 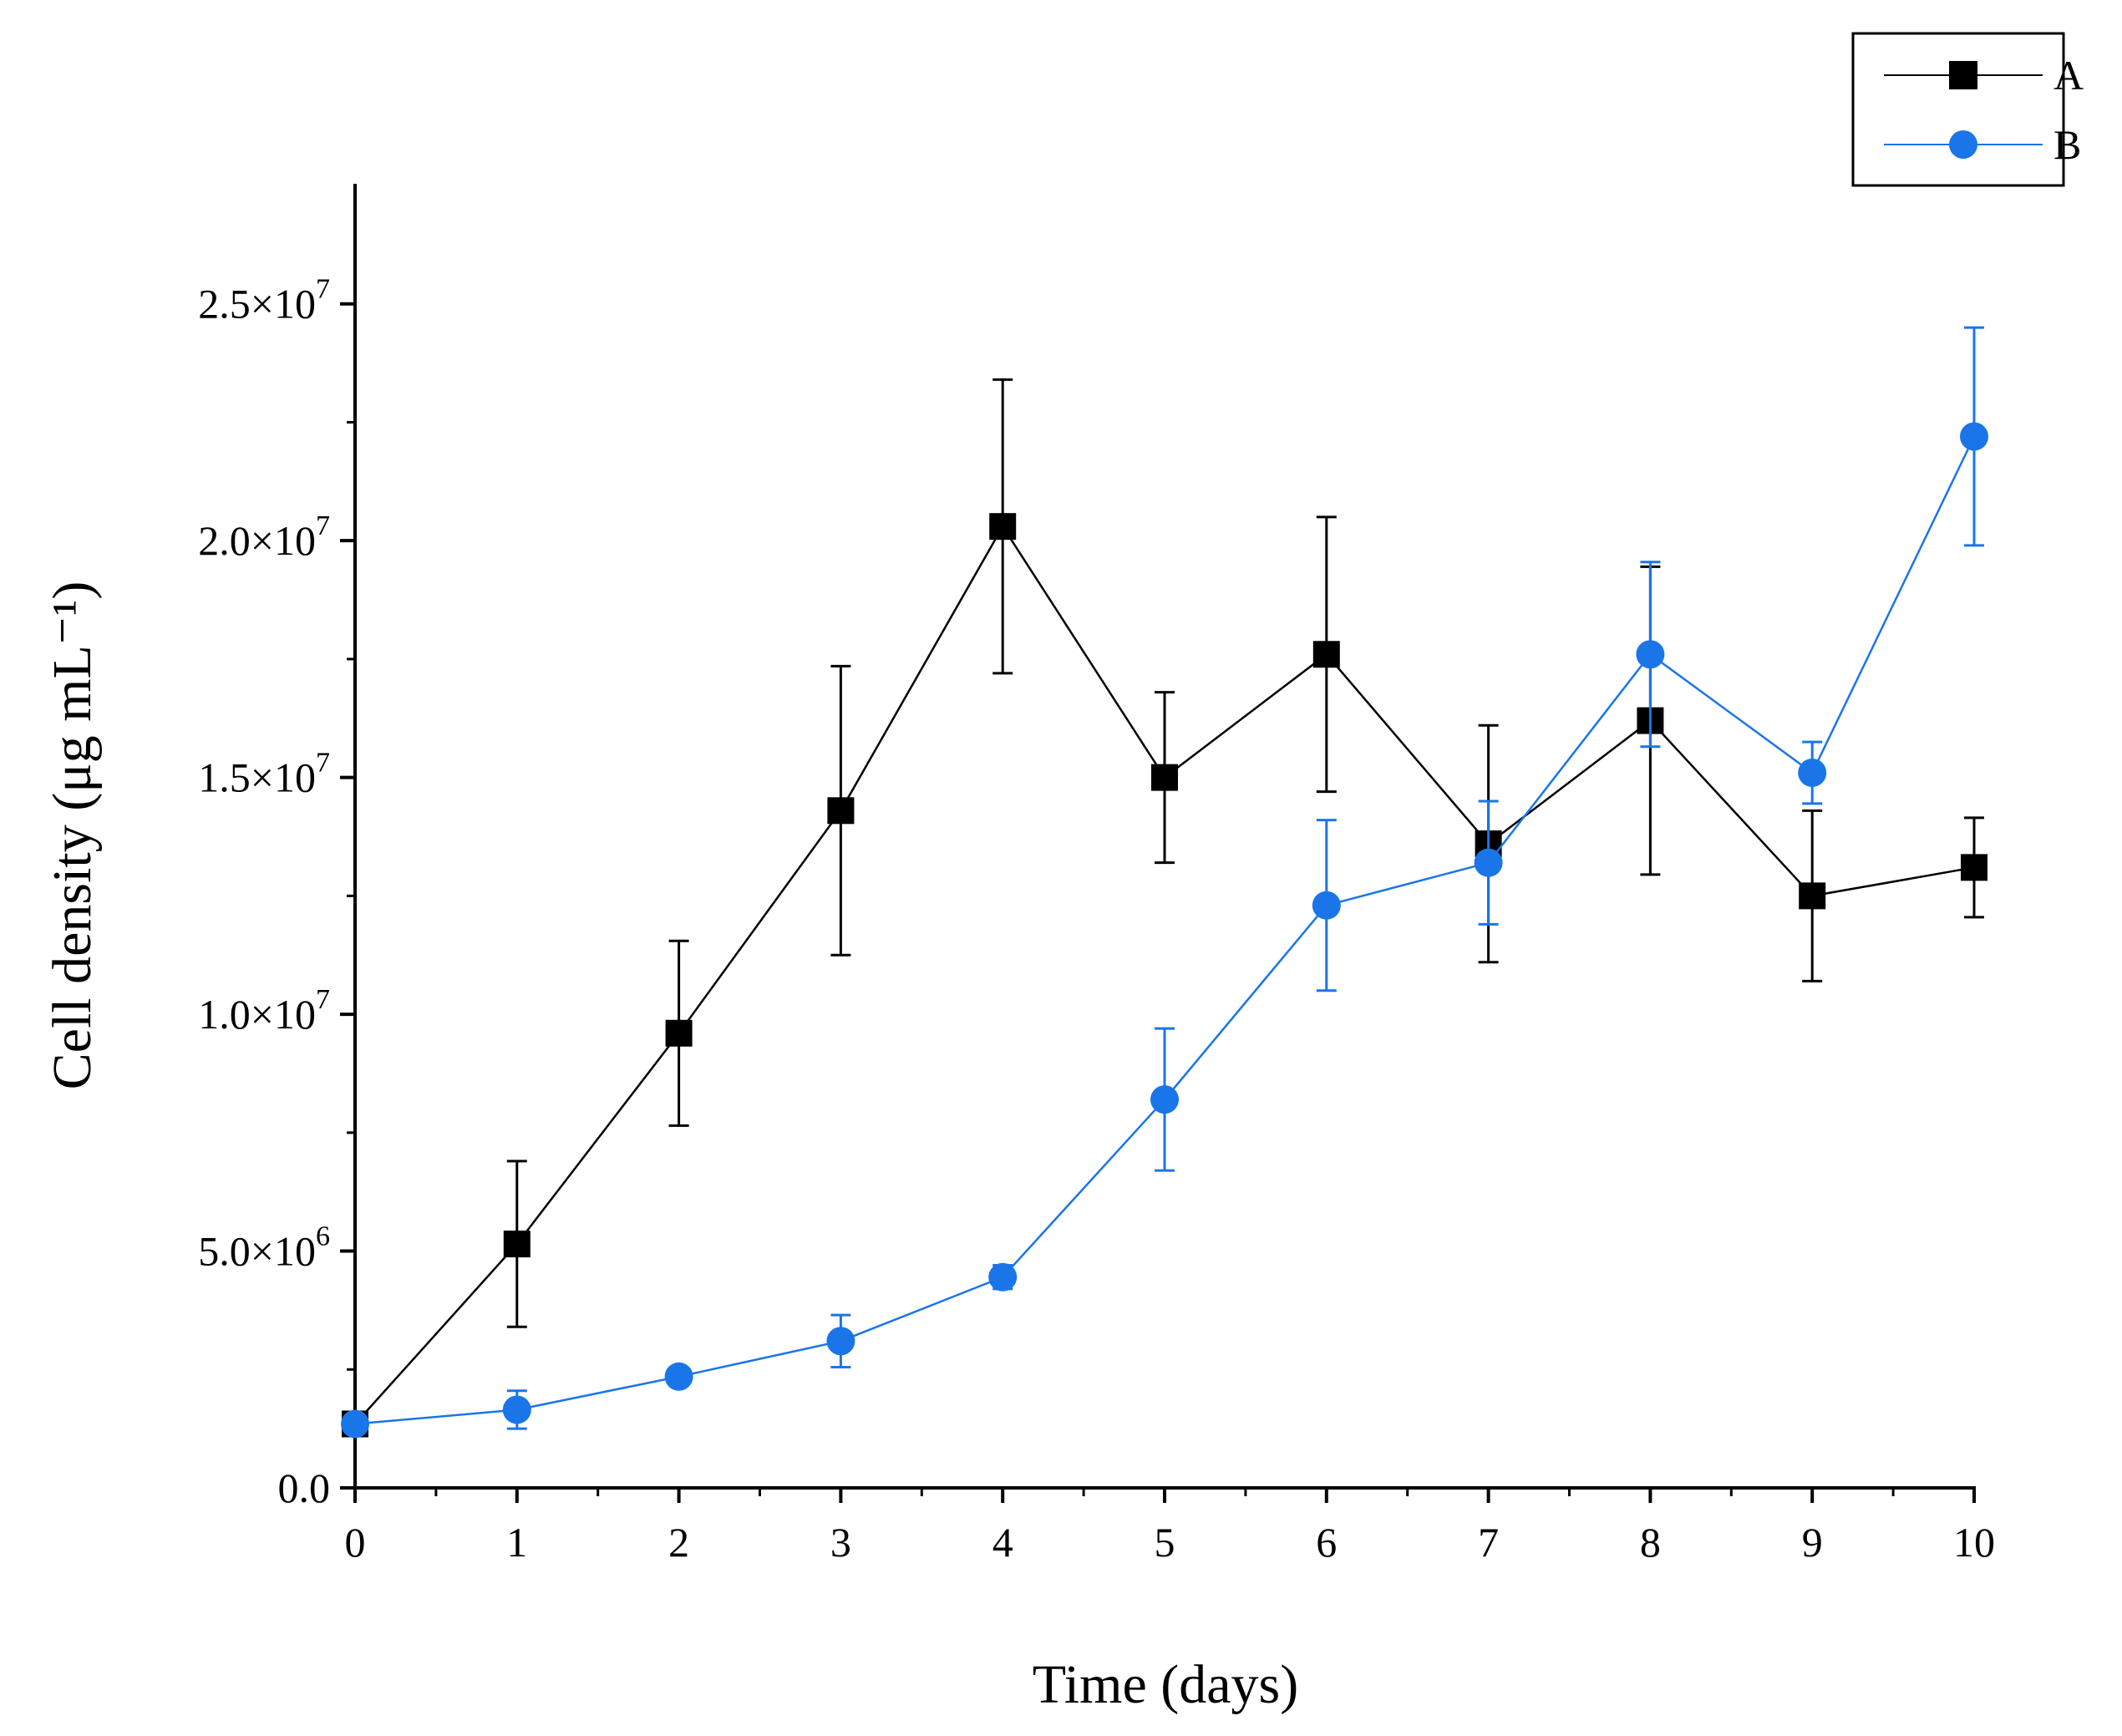 I want to click on legend-label-b: B, so click(x=2067, y=144).